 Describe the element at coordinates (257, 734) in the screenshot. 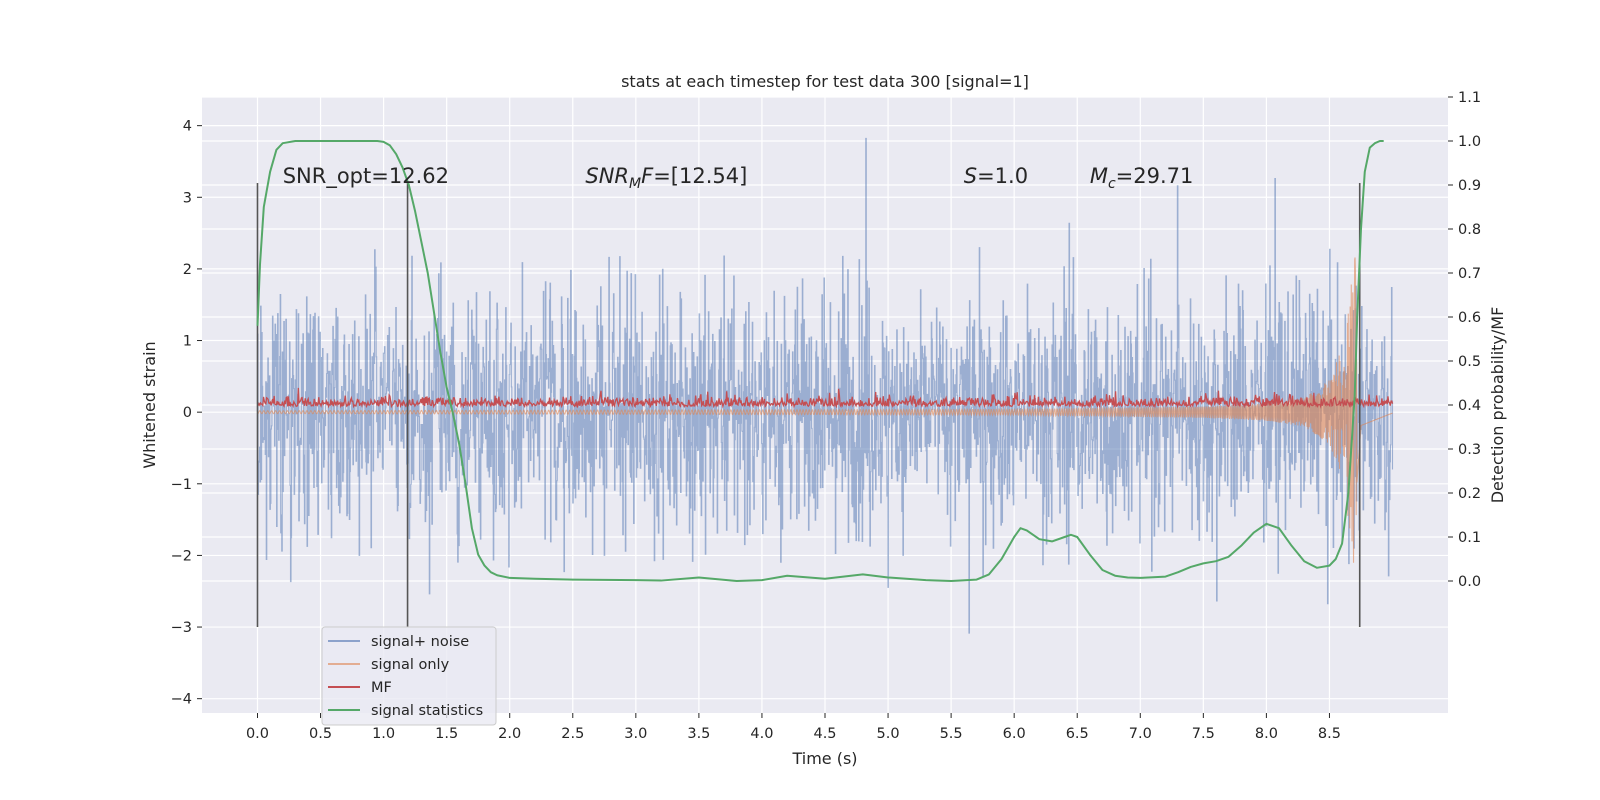

I see `x-tick-label: 0.0` at that location.